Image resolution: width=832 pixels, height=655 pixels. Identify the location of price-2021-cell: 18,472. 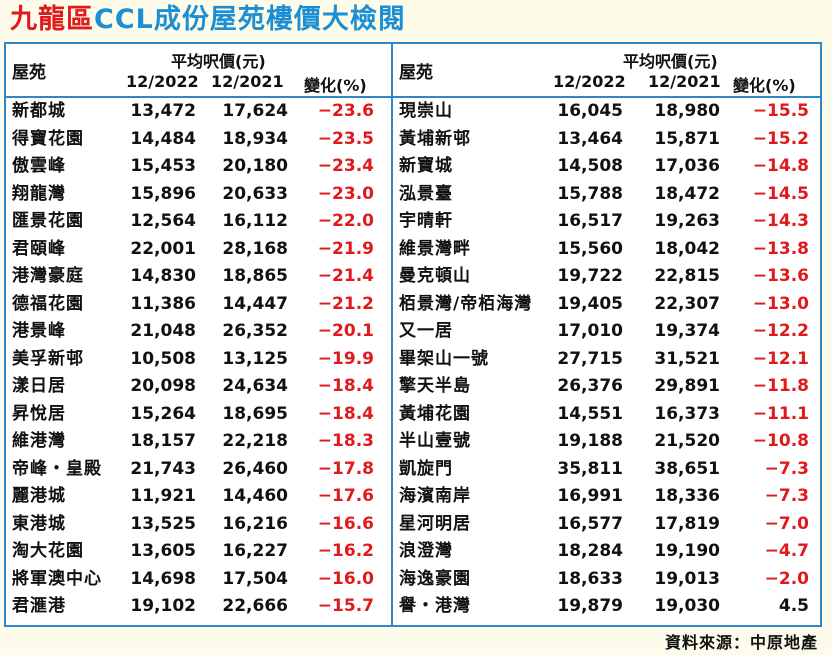
(687, 193).